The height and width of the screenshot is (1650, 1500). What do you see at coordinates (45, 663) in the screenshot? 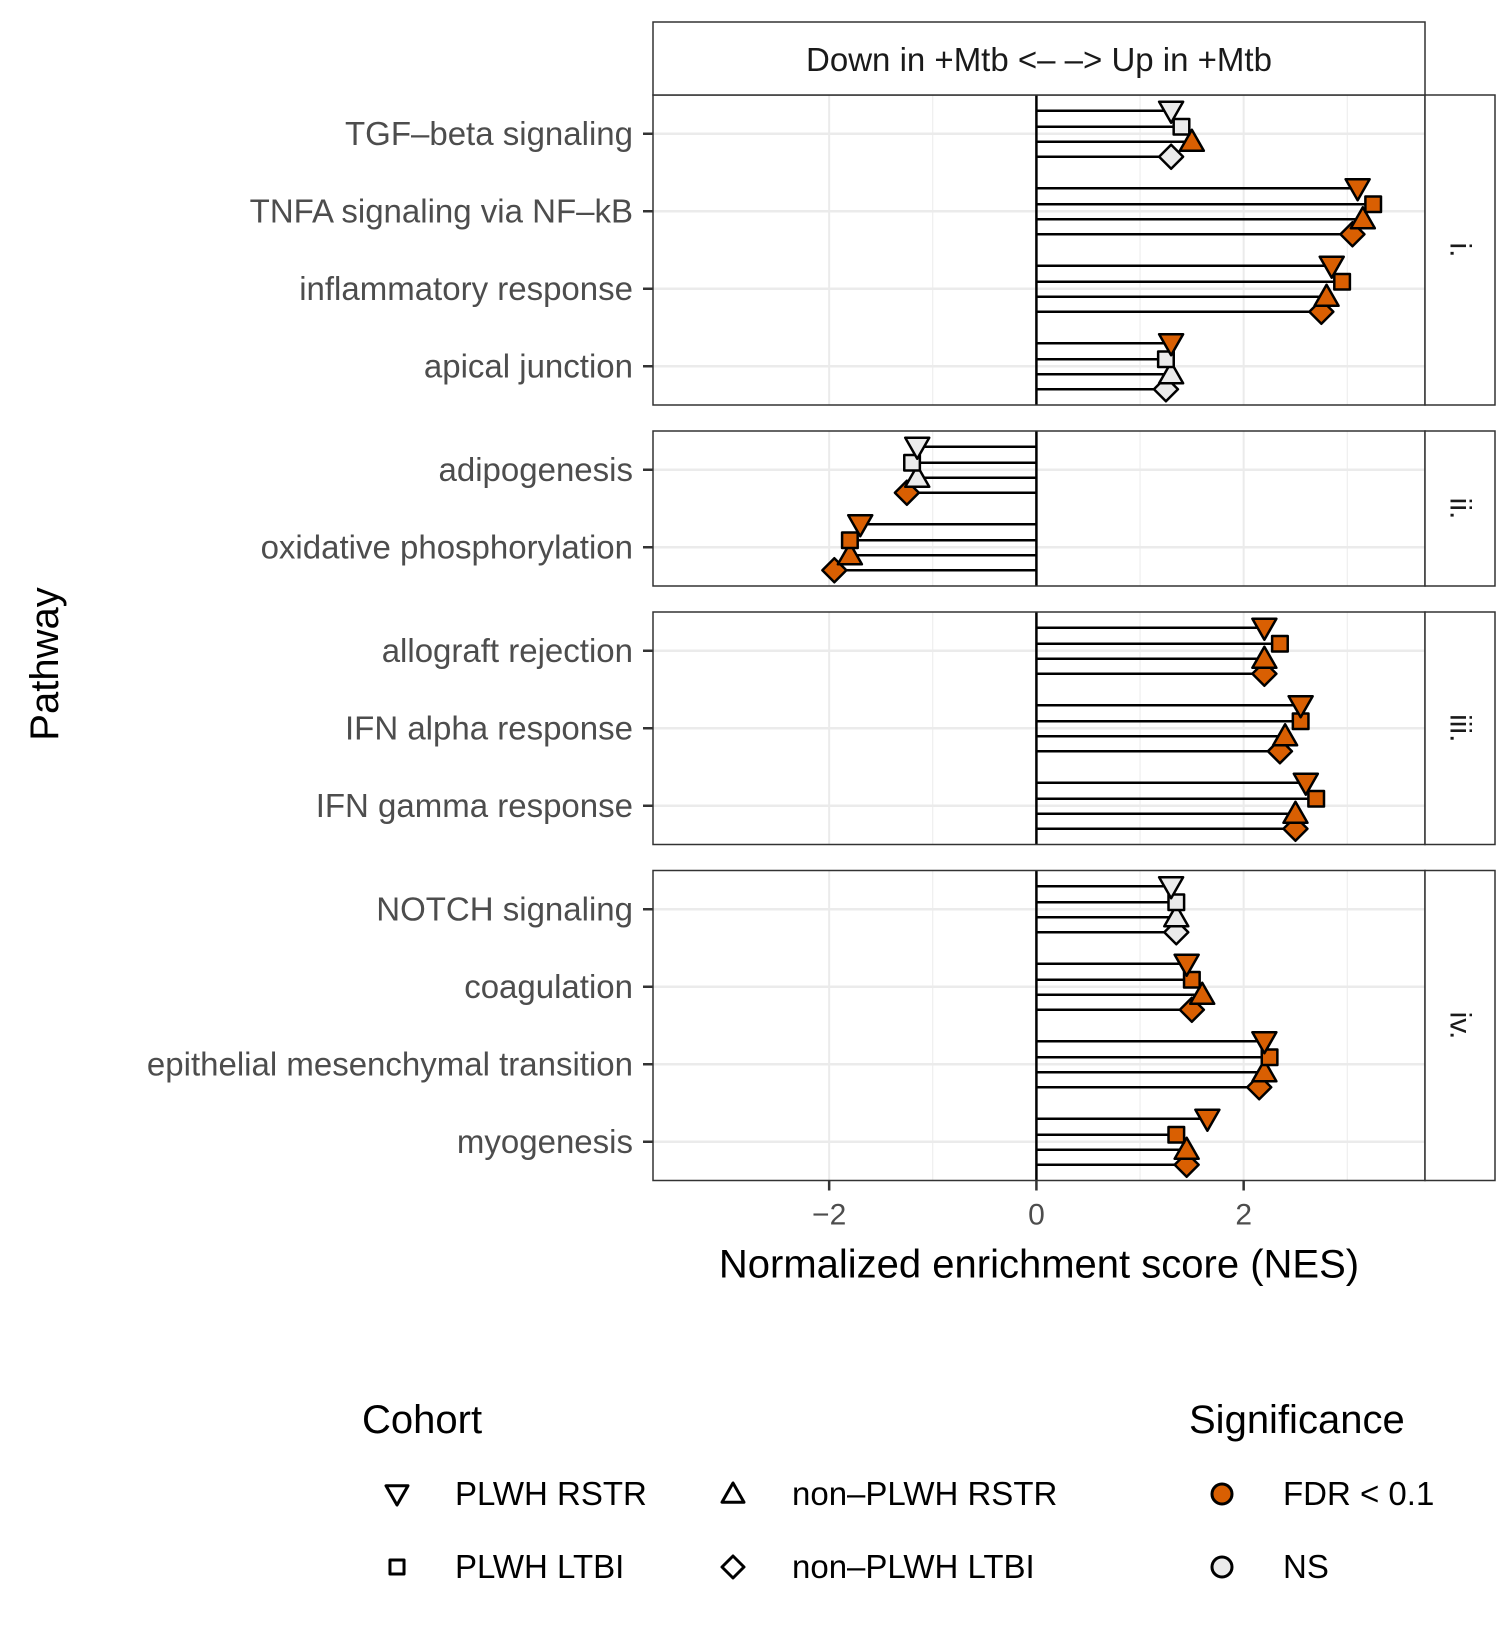
I see `y-axis-title: Pathway` at bounding box center [45, 663].